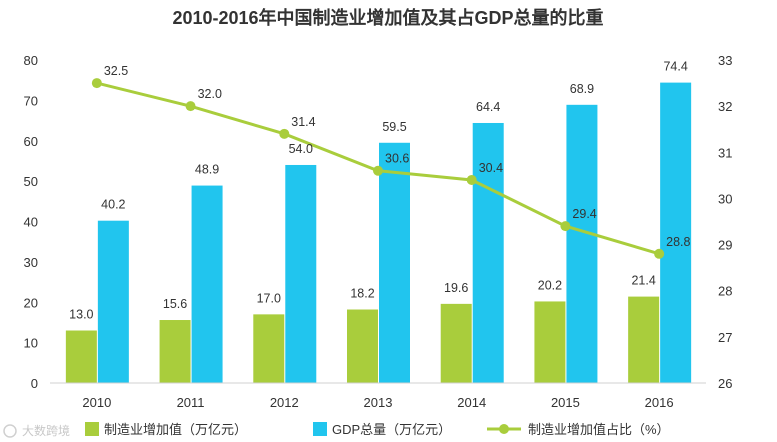 Image resolution: width=777 pixels, height=442 pixels. Describe the element at coordinates (659, 402) in the screenshot. I see `x-axis-tick-2016: 2016` at that location.